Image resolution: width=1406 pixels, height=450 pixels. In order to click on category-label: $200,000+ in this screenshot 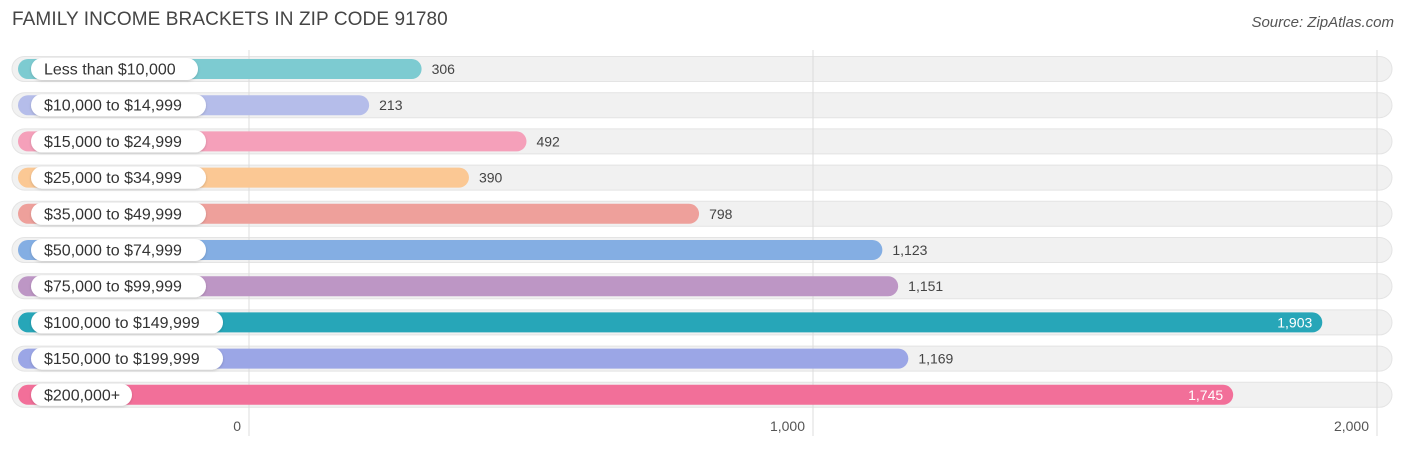, I will do `click(82, 395)`.